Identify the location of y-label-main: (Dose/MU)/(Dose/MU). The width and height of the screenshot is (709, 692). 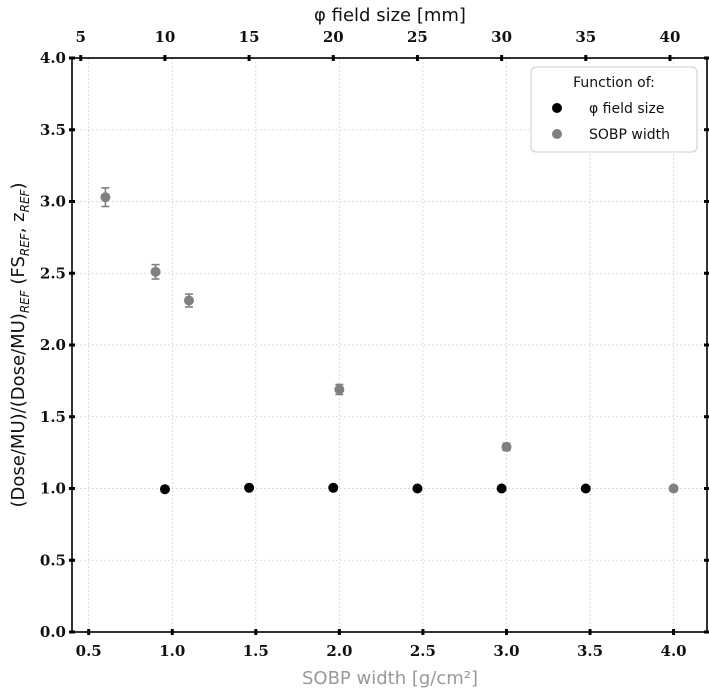
(18, 410).